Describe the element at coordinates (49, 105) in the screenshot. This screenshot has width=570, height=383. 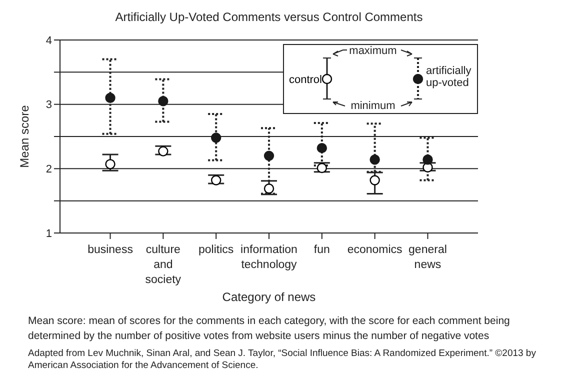
I see `y-tick-label: 3` at that location.